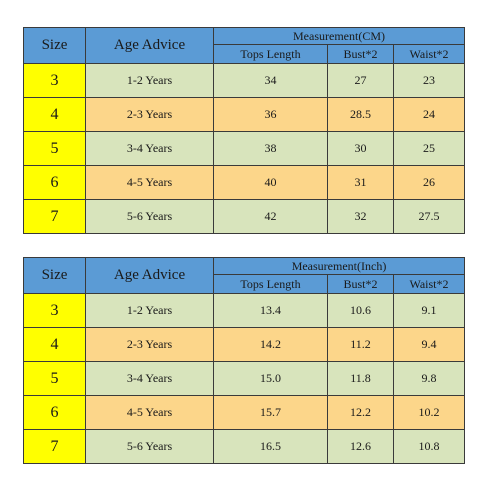 This screenshot has height=500, width=500. Describe the element at coordinates (339, 36) in the screenshot. I see `measurement-header: Measurement(CM)` at that location.